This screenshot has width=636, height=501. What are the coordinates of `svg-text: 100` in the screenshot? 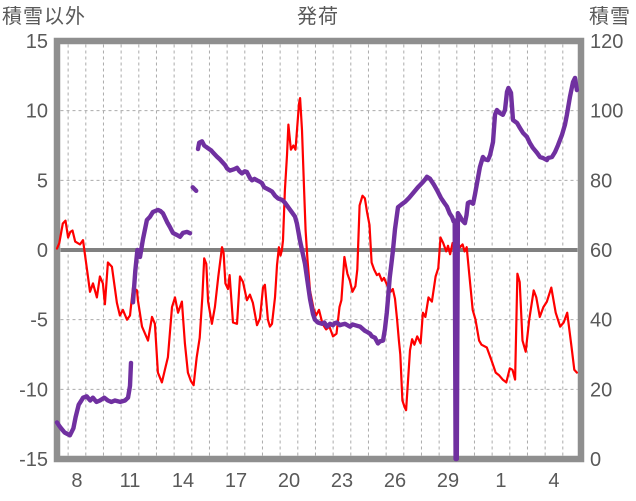 It's located at (606, 112).